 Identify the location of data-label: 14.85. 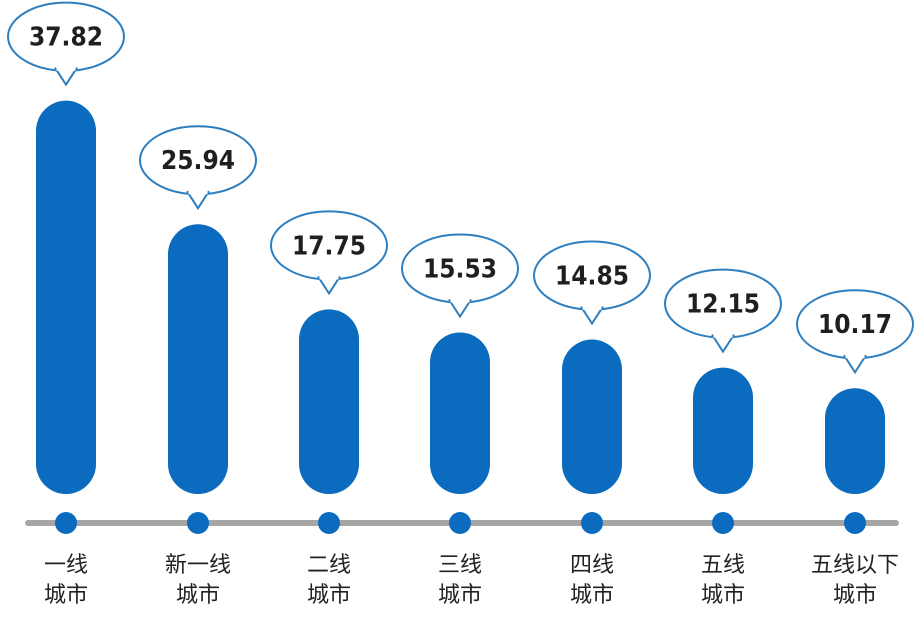
(592, 277).